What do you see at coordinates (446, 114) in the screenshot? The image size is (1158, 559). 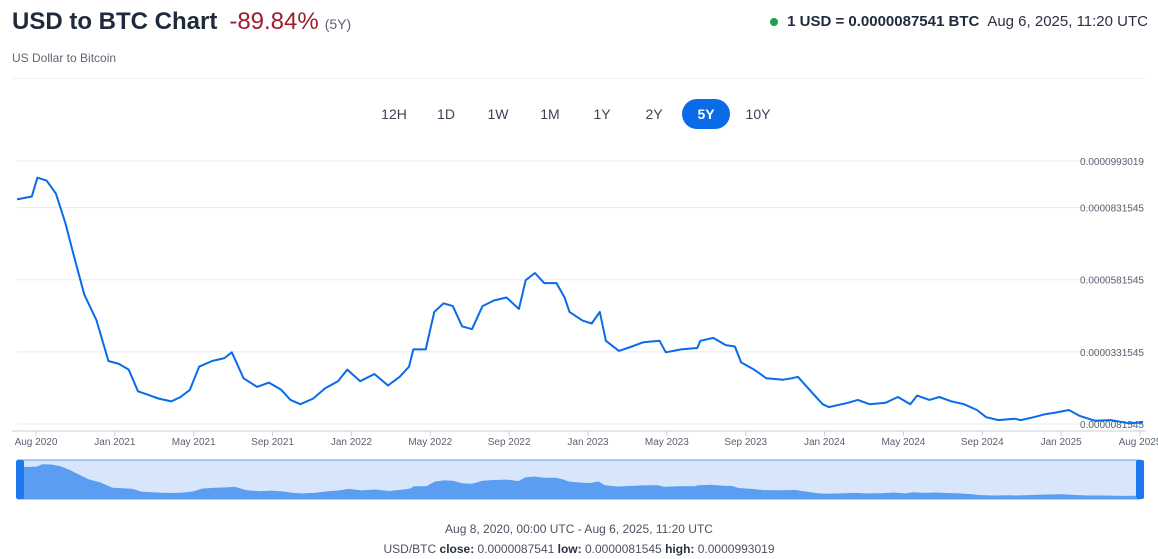 I see `range-button-1d: 1D` at bounding box center [446, 114].